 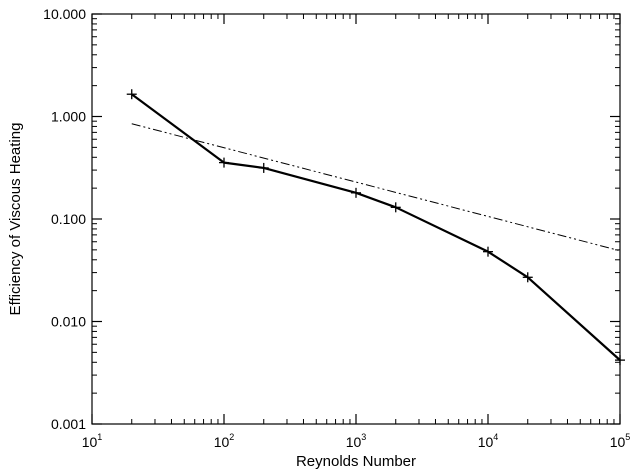 What do you see at coordinates (224, 441) in the screenshot?
I see `x-tick-label: 10²` at bounding box center [224, 441].